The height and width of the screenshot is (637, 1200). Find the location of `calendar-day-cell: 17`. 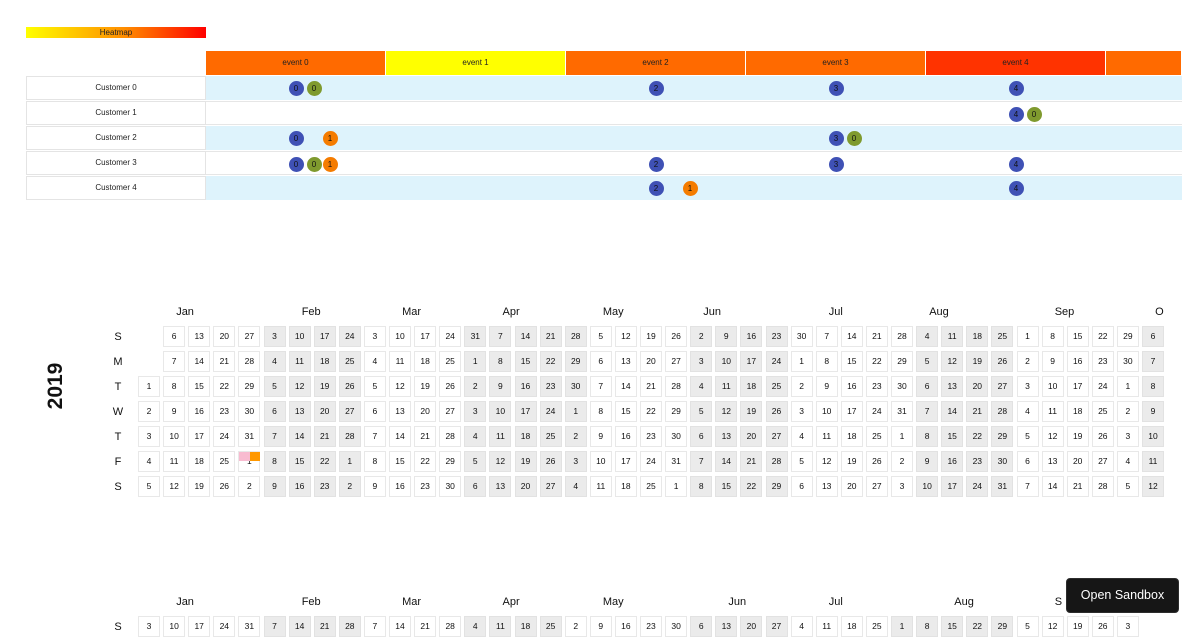

calendar-day-cell: 17 is located at coordinates (851, 411).